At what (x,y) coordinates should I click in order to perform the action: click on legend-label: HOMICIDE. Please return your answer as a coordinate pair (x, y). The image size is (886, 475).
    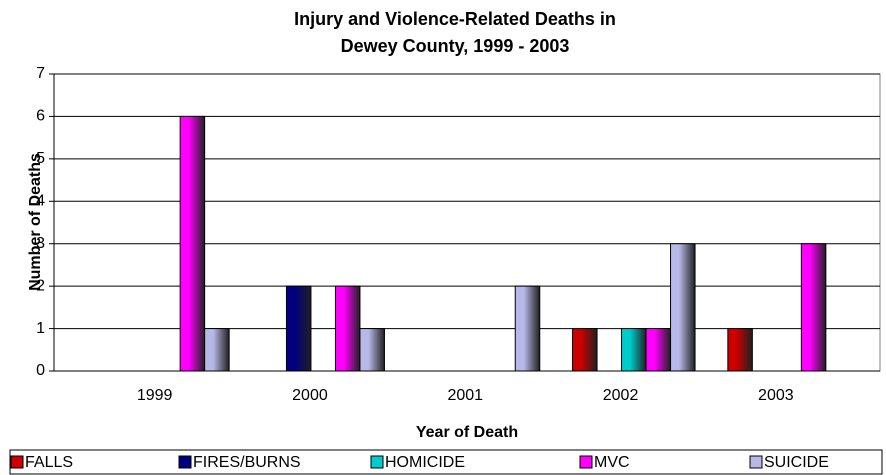
    Looking at the image, I should click on (425, 462).